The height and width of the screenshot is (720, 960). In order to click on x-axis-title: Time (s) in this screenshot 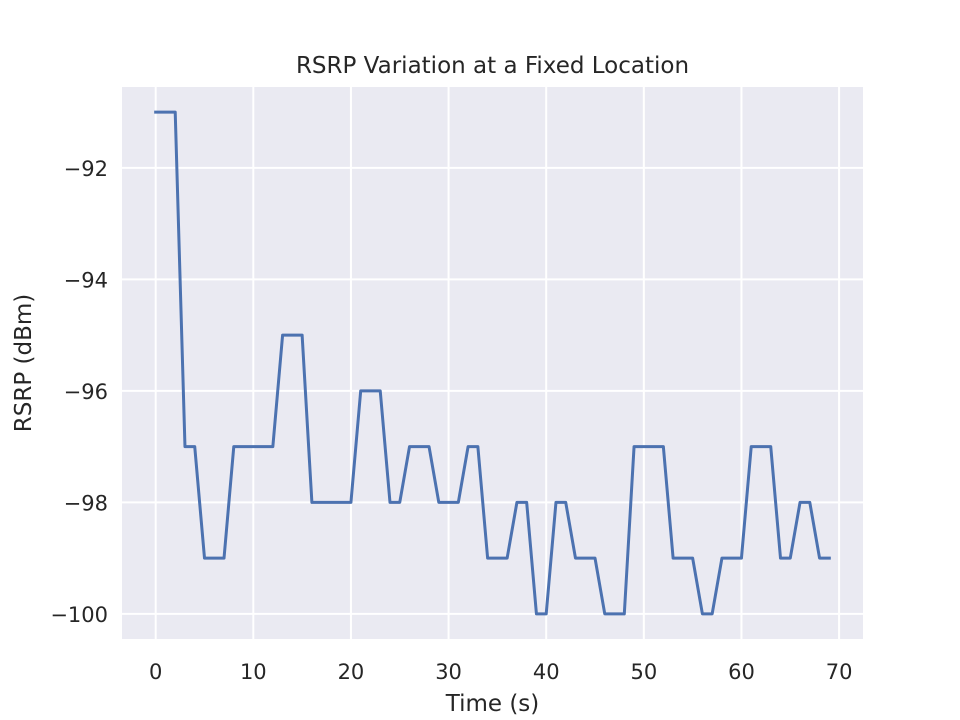, I will do `click(492, 704)`.